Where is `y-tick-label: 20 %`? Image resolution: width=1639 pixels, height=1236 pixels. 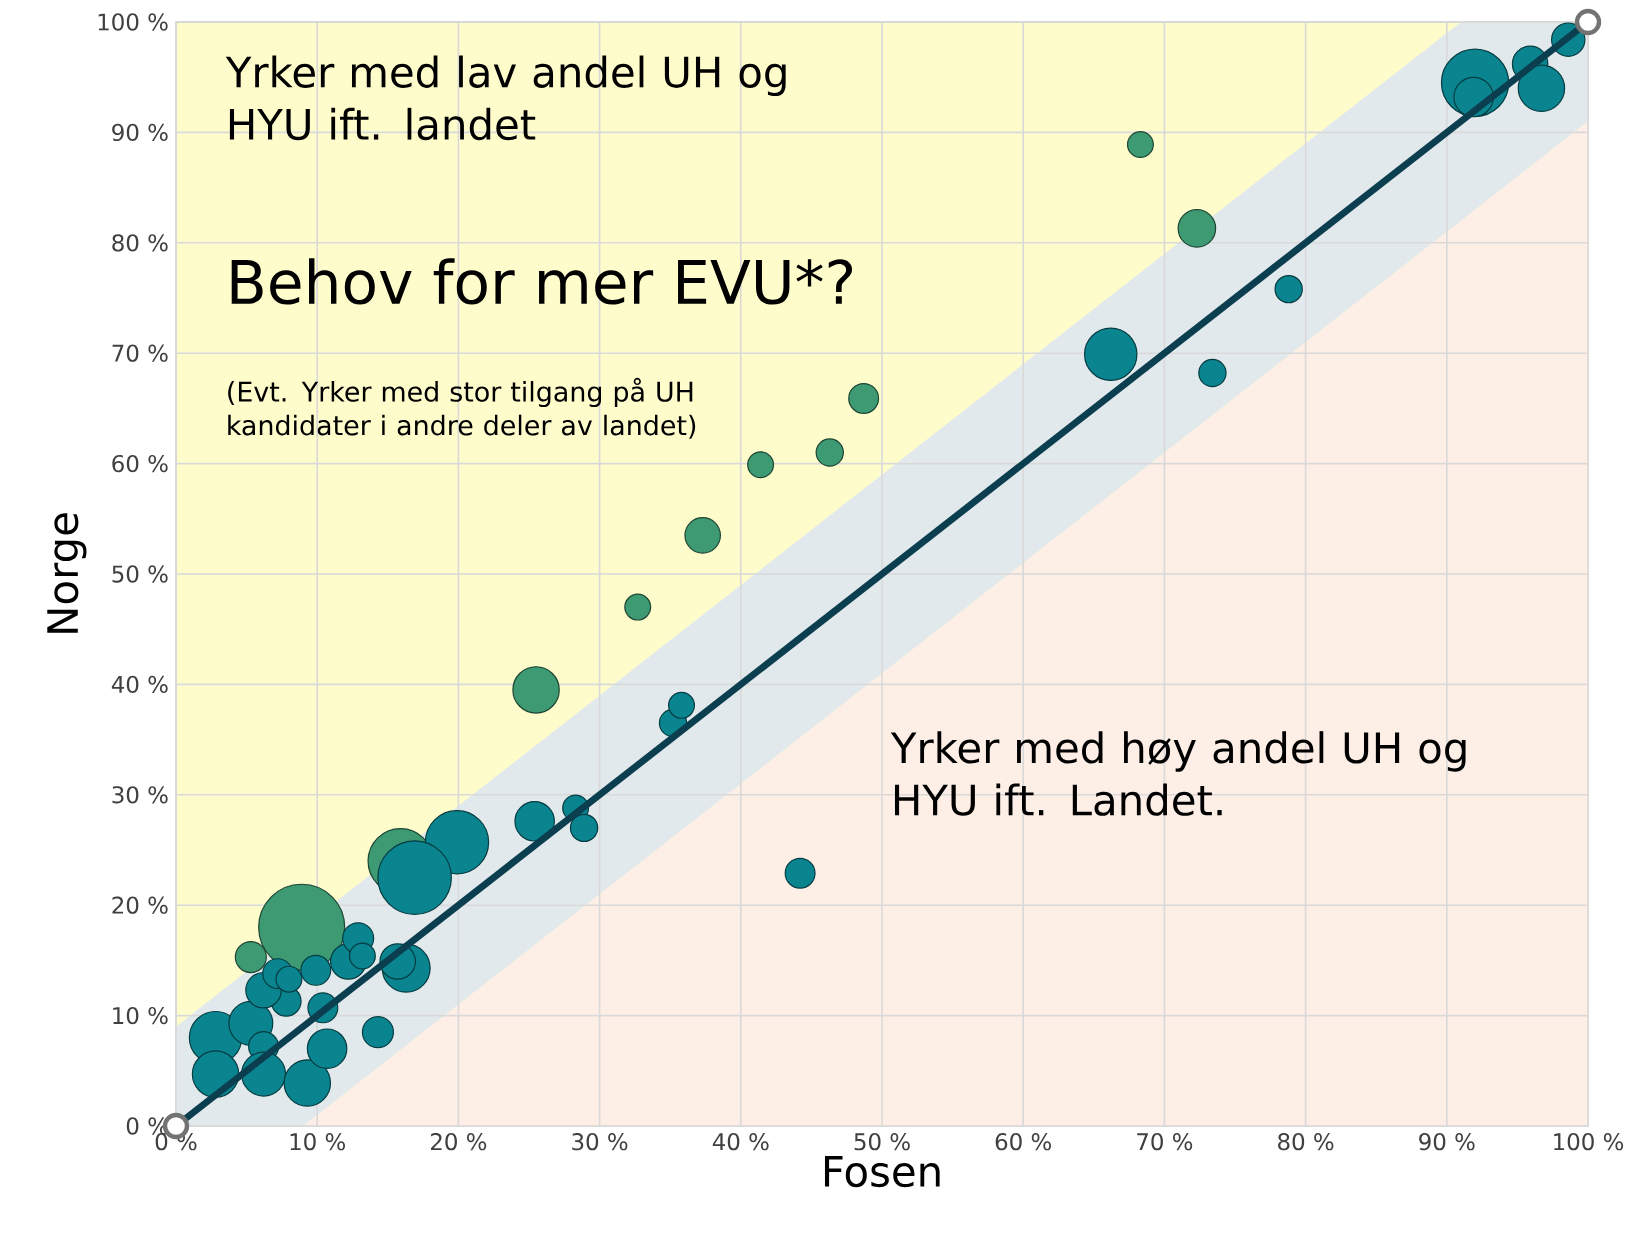 y-tick-label: 20 % is located at coordinates (140, 905).